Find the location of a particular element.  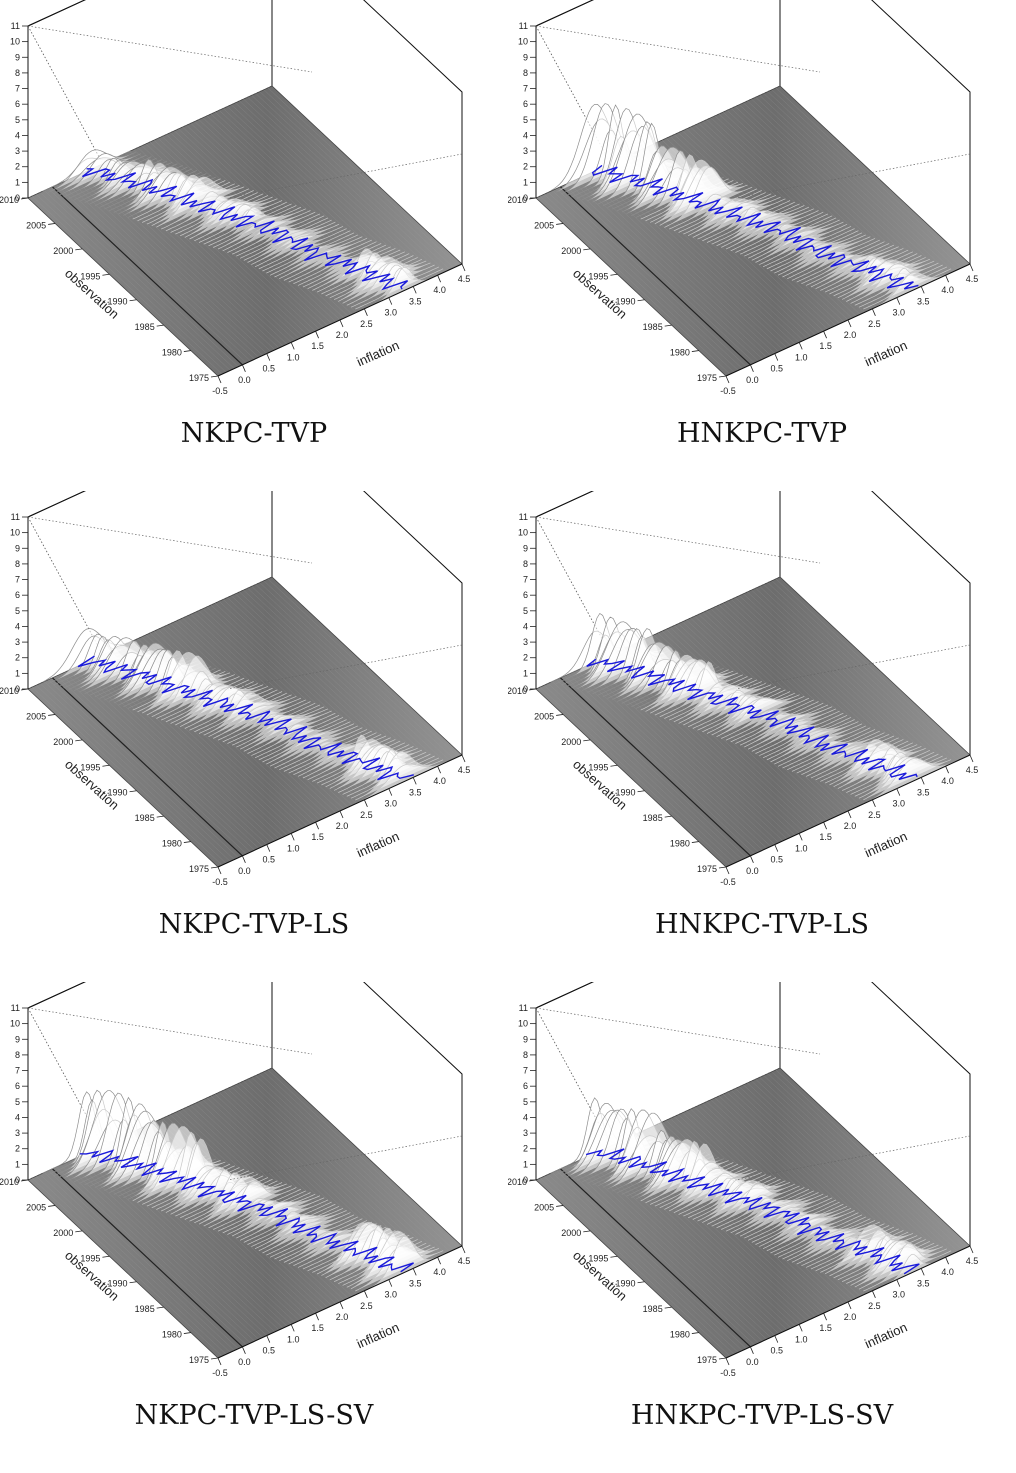

z-tick-label: 10 is located at coordinates (523, 42).